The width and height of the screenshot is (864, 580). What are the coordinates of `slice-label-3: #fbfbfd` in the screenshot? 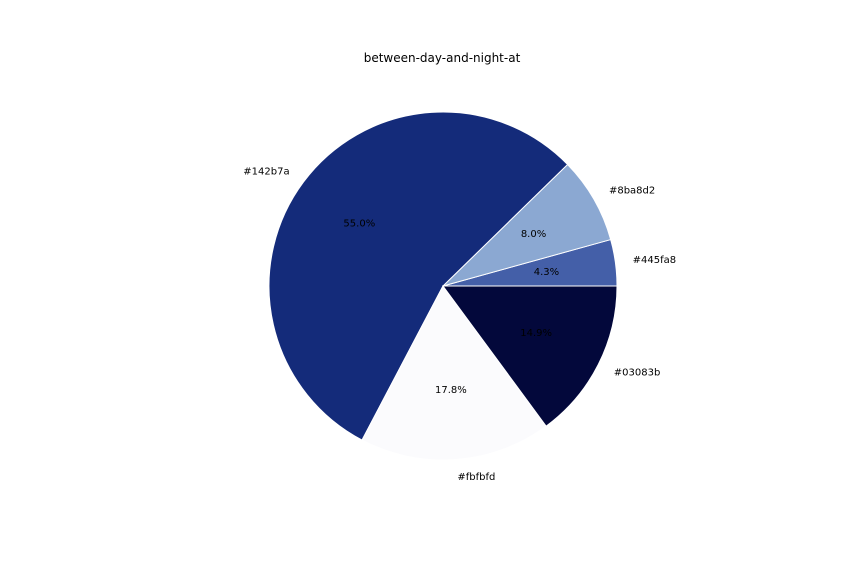 It's located at (476, 477).